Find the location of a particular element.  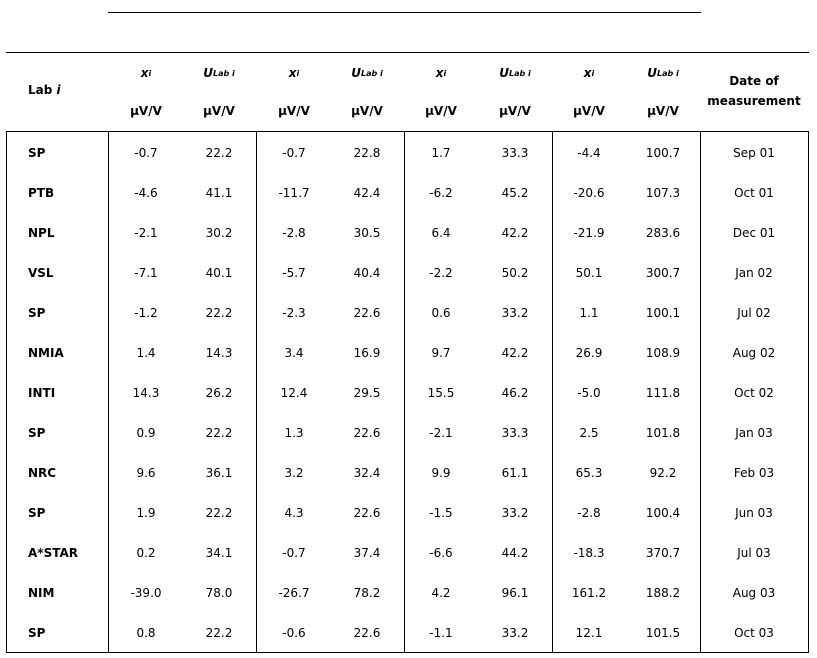

table-left-border is located at coordinates (6, 392).